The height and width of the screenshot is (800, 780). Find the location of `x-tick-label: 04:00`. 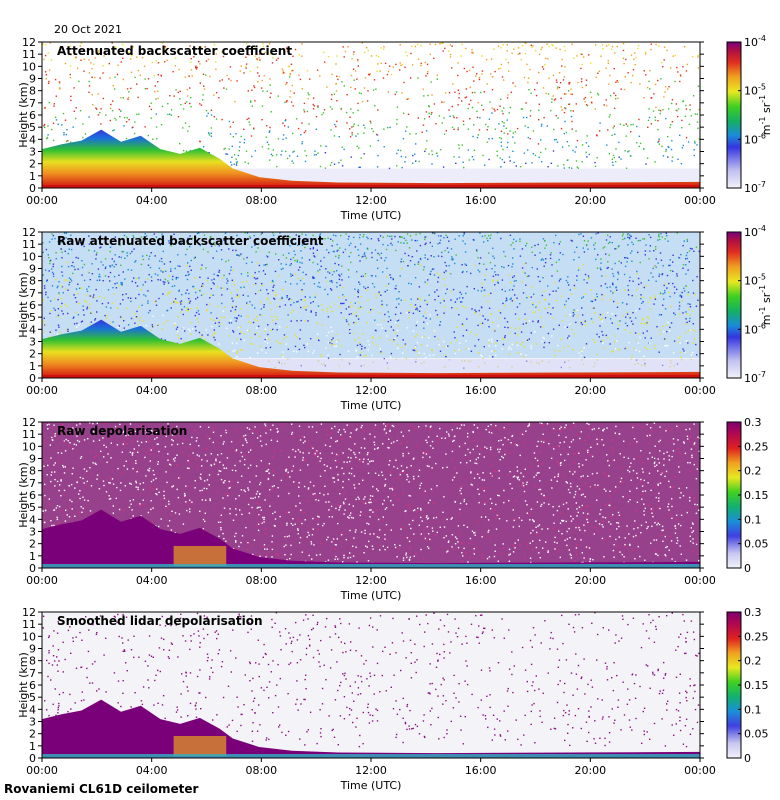

x-tick-label: 04:00 is located at coordinates (152, 200).